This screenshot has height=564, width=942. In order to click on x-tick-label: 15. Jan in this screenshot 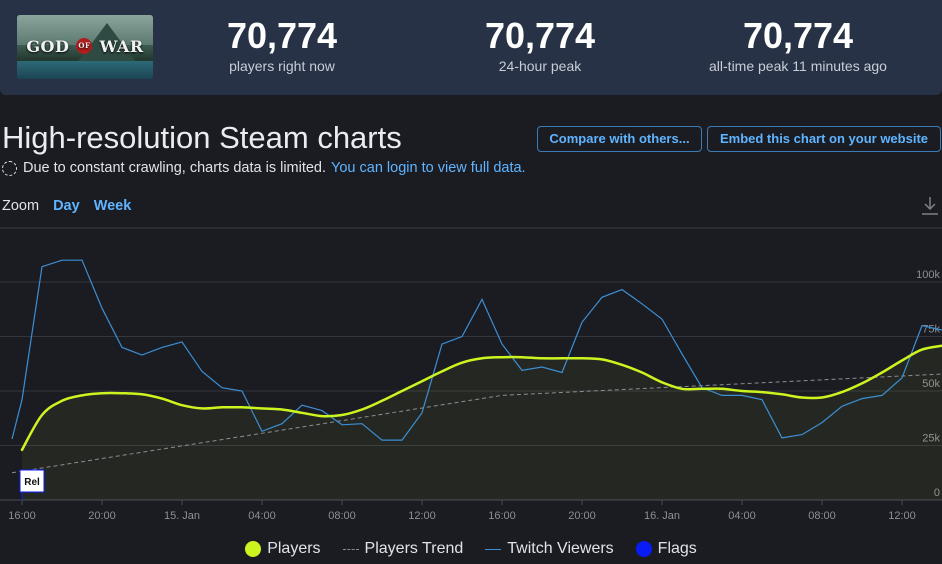, I will do `click(182, 516)`.